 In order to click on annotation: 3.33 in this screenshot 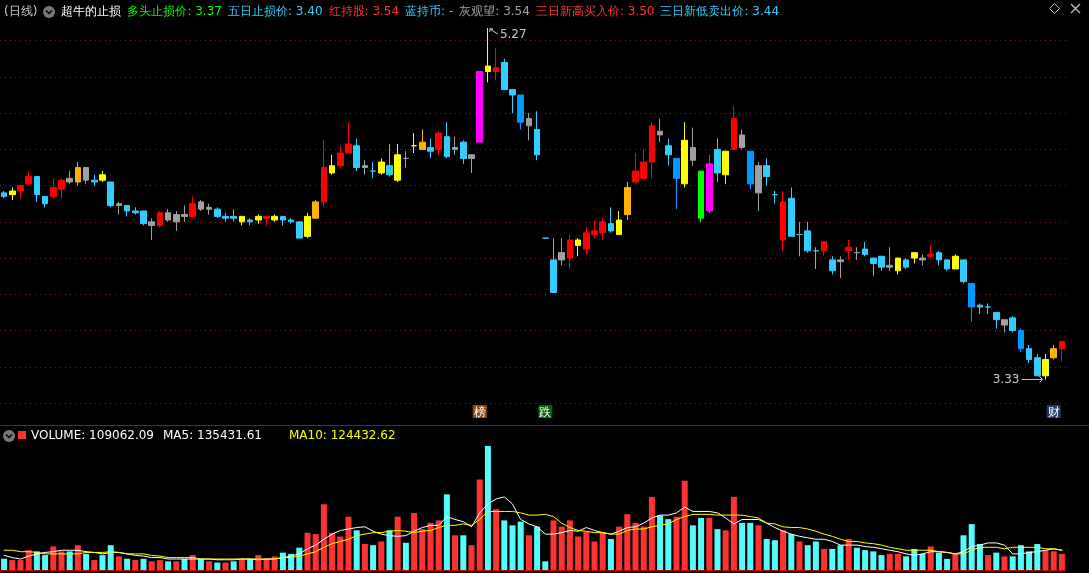, I will do `click(1006, 379)`.